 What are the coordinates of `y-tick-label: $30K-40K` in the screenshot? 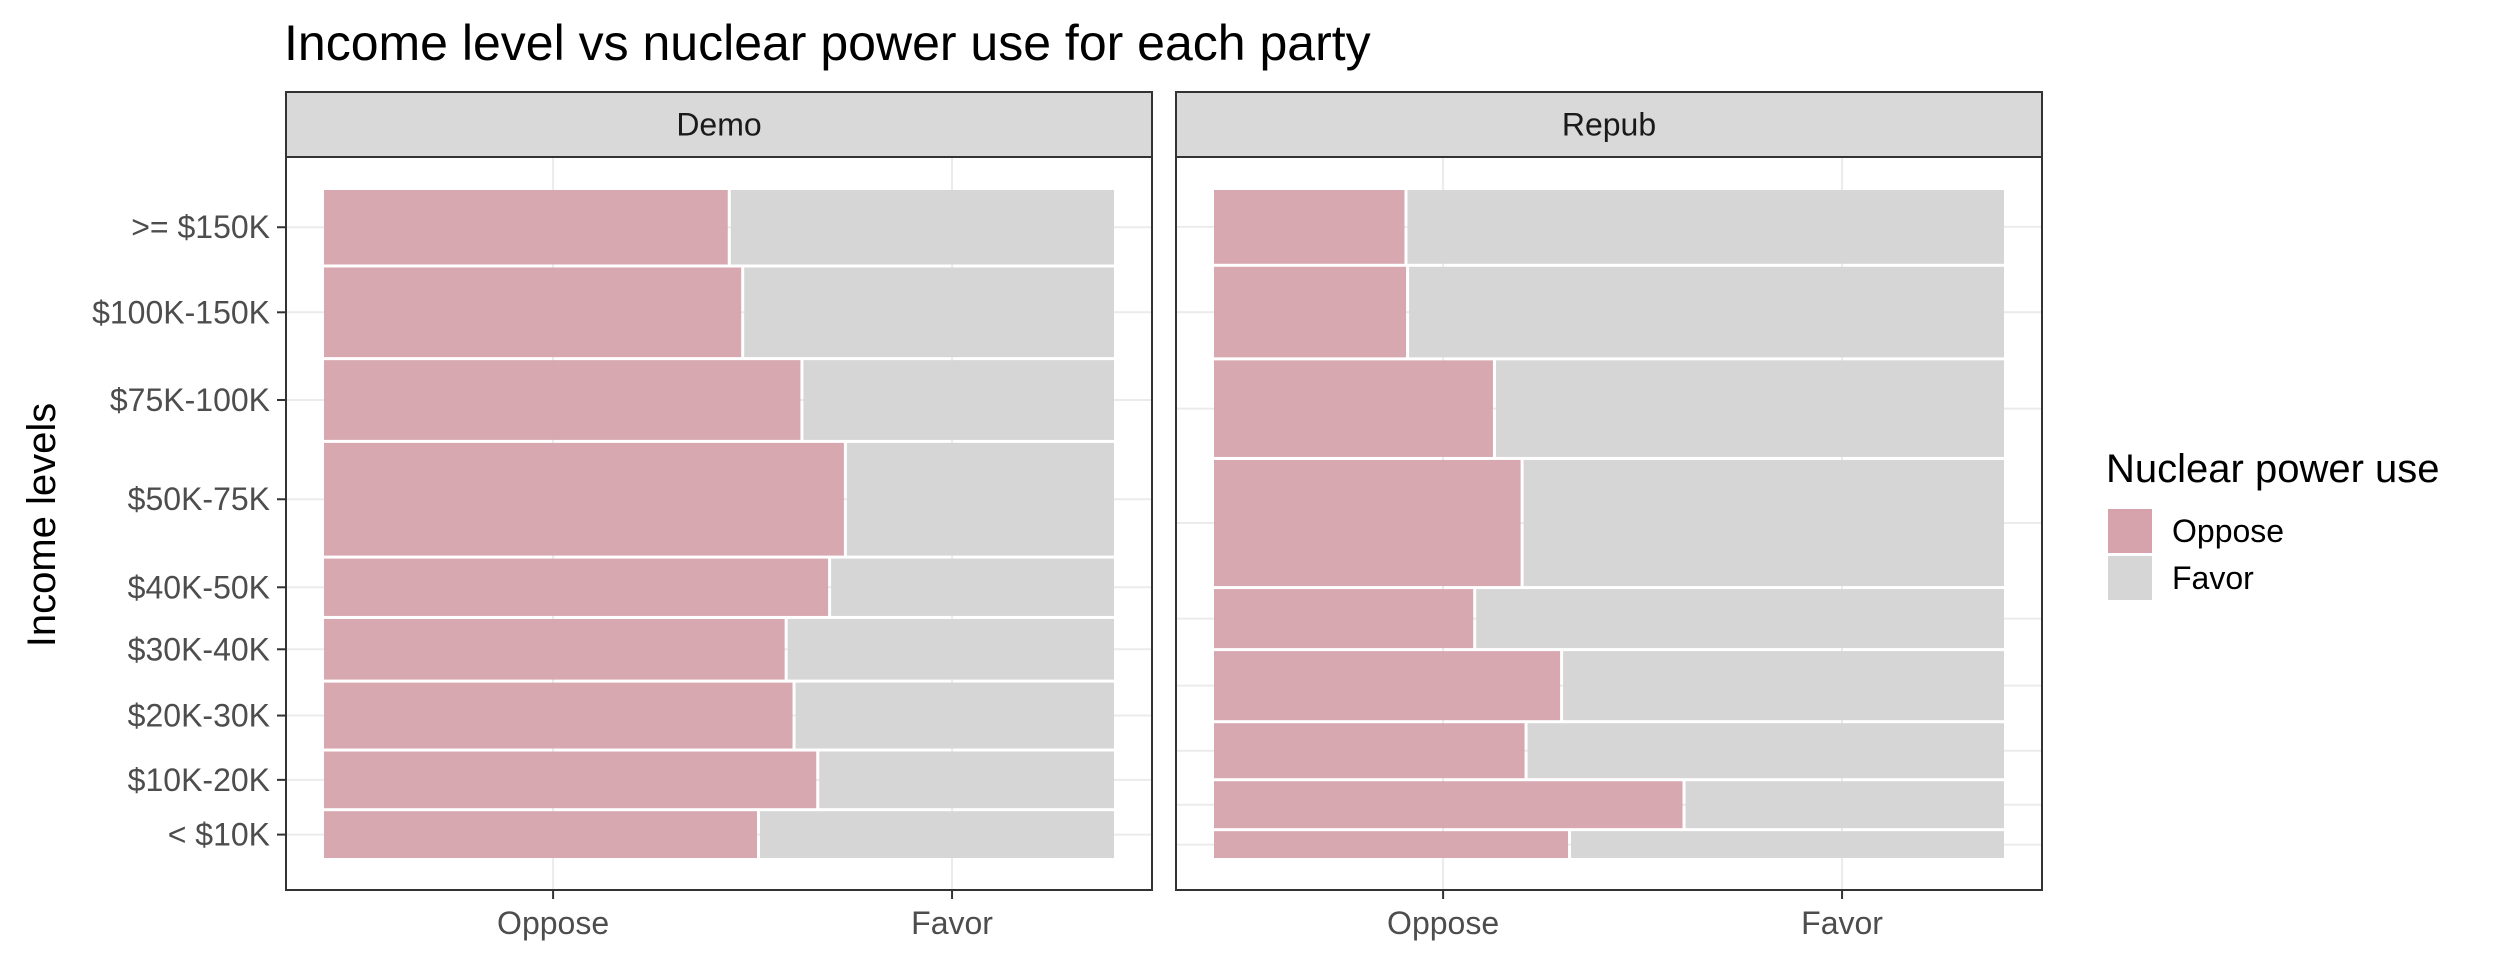 It's located at (199, 649).